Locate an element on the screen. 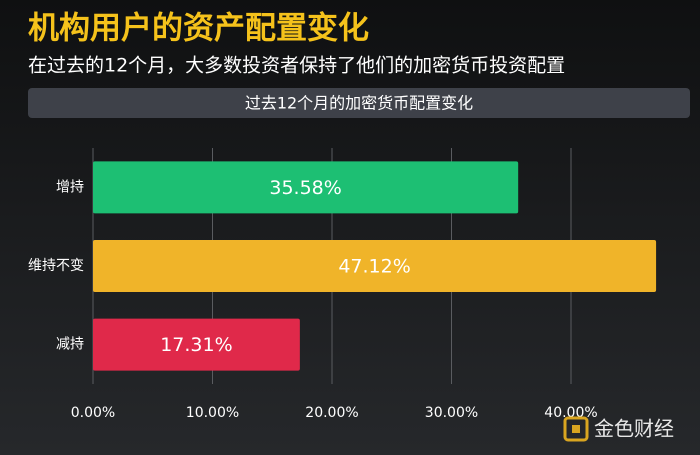 This screenshot has width=700, height=455. data-label: 17.31% is located at coordinates (196, 345).